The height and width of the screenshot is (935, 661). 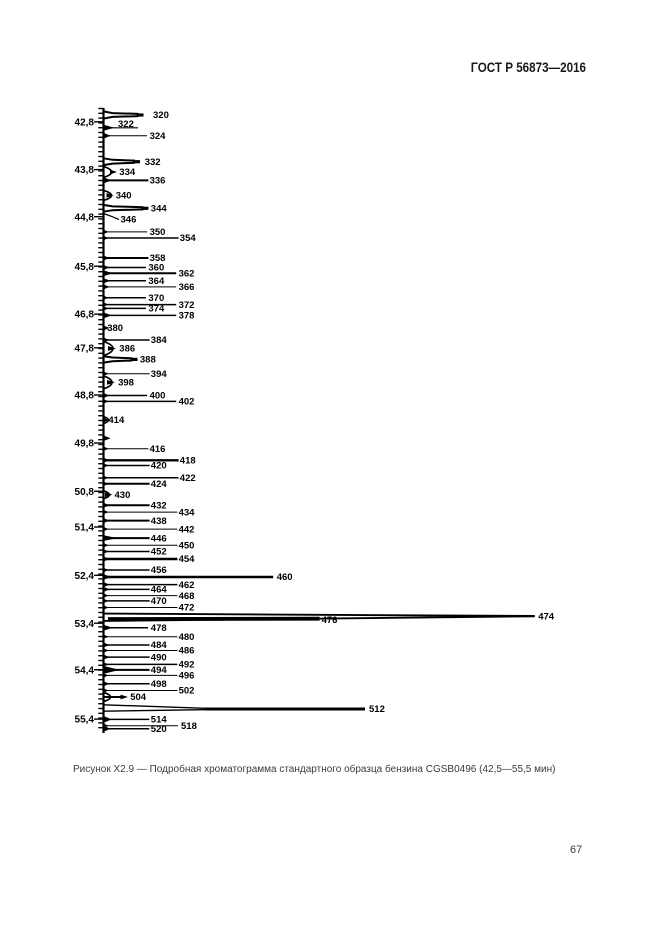 I want to click on svg-text: 476, so click(x=330, y=620).